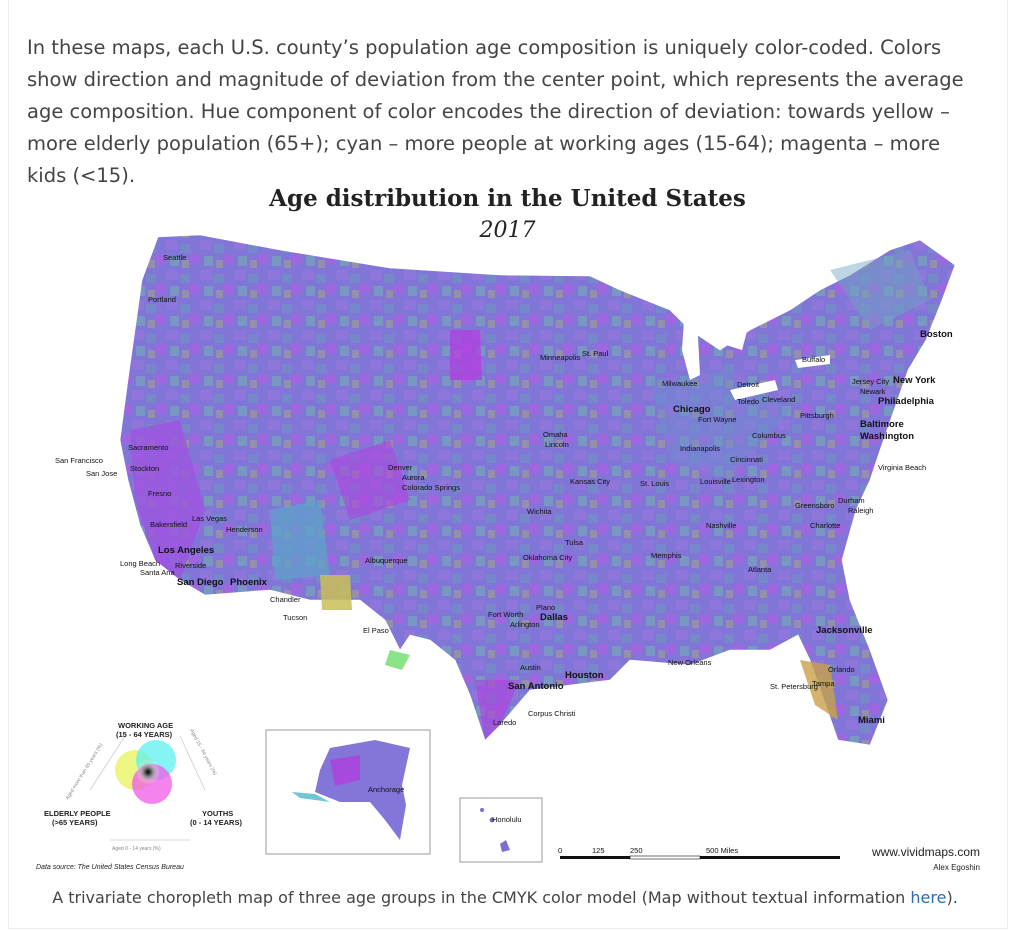 The width and height of the screenshot is (1010, 931). What do you see at coordinates (748, 479) in the screenshot?
I see `city-label: Lexington` at bounding box center [748, 479].